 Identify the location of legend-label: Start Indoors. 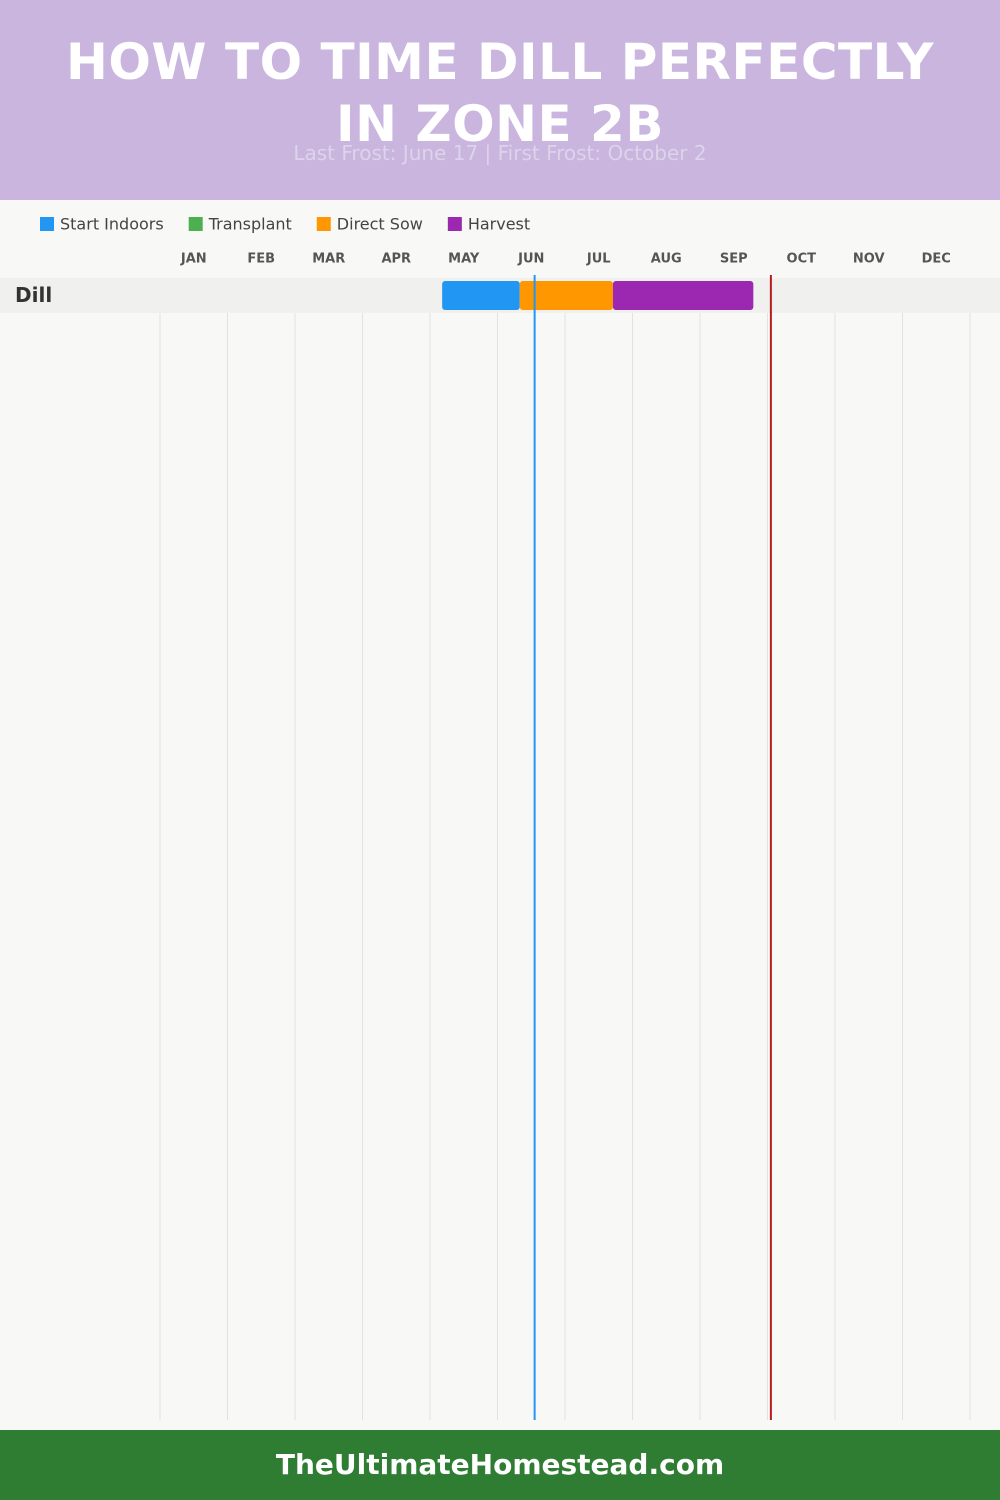
(112, 224).